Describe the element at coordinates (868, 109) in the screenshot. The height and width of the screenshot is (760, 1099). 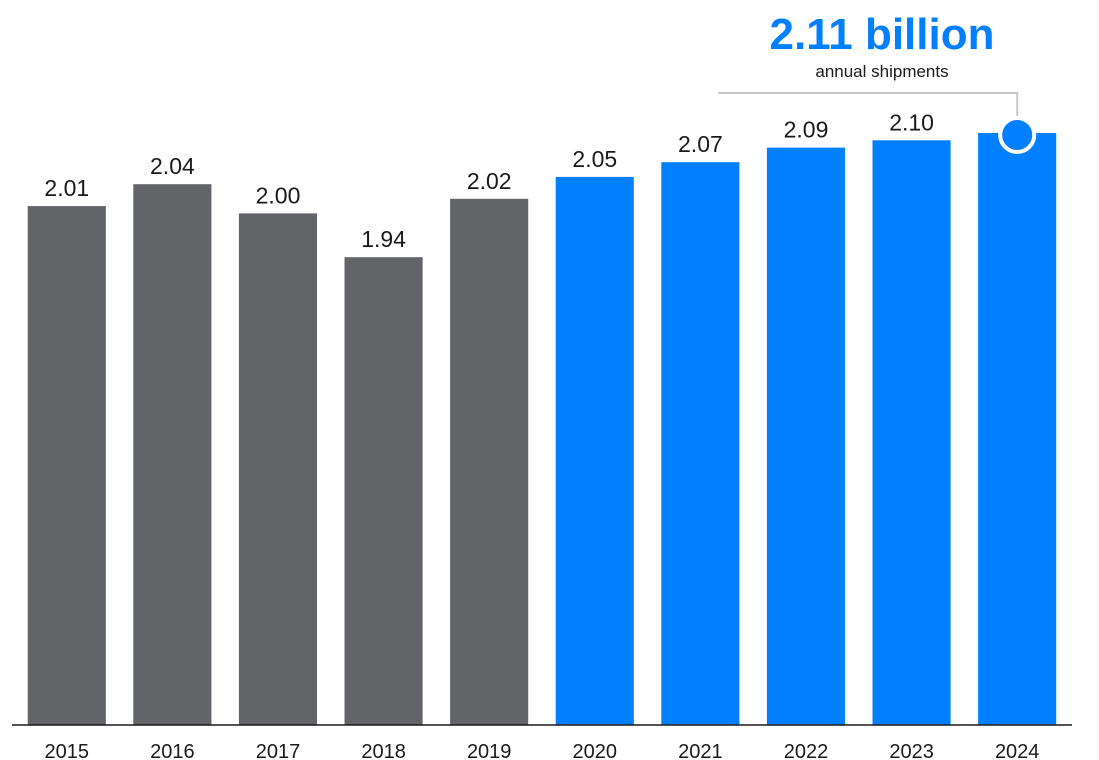
I see `callout-connector-line` at that location.